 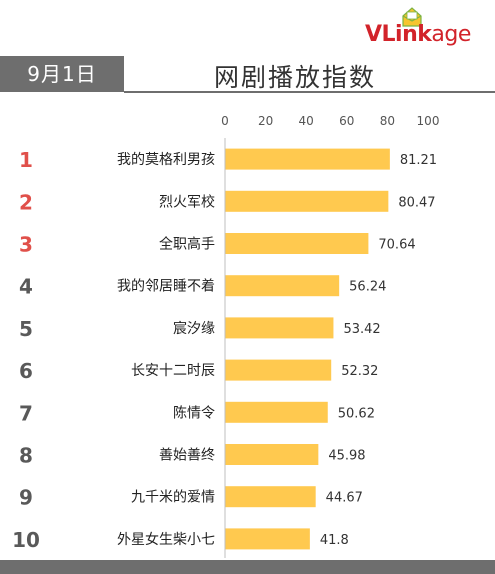 I want to click on x-tick-label: 60, so click(x=346, y=121).